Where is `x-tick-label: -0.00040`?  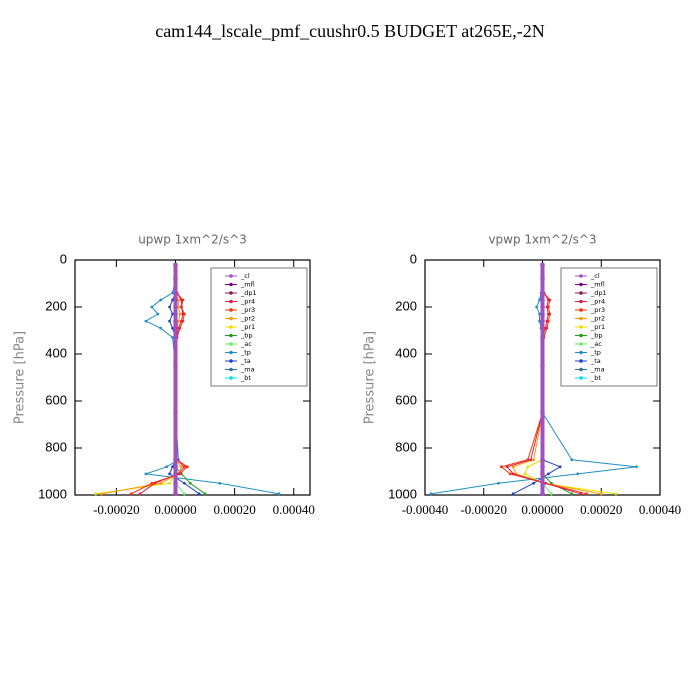 x-tick-label: -0.00040 is located at coordinates (425, 509).